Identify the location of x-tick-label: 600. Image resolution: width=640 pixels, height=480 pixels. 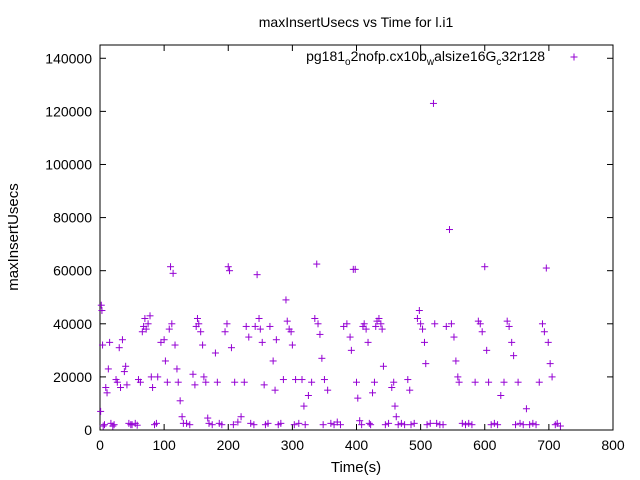
(485, 445).